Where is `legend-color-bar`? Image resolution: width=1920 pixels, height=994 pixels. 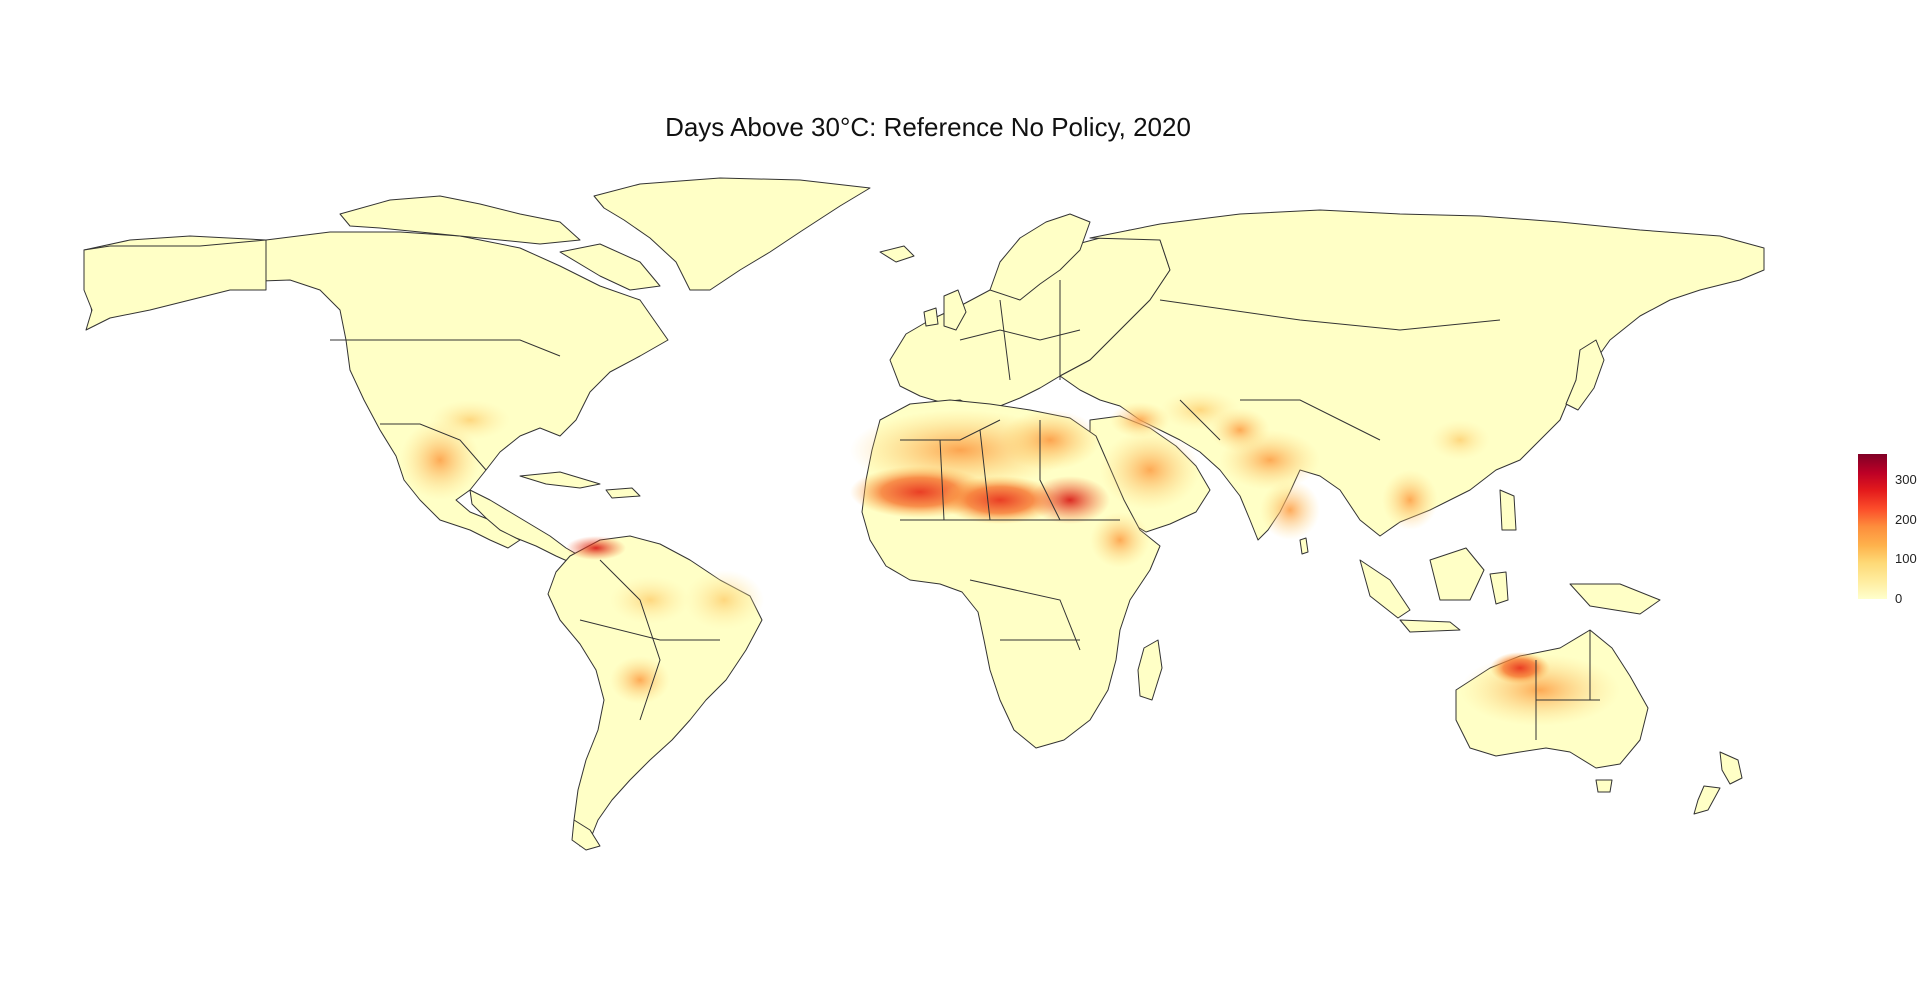 legend-color-bar is located at coordinates (1872, 526).